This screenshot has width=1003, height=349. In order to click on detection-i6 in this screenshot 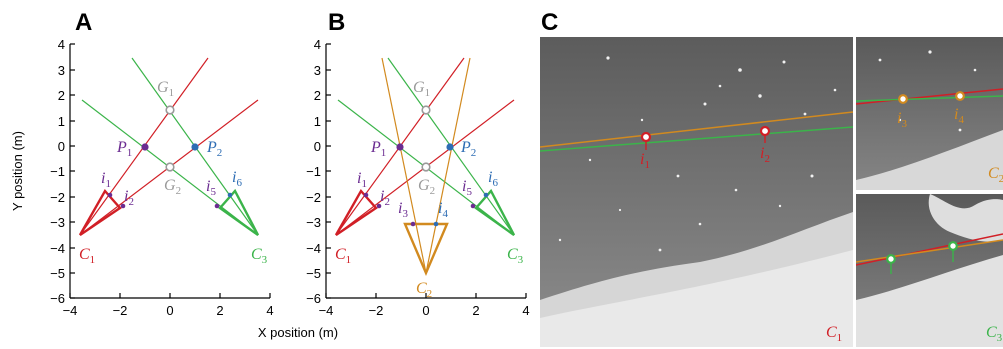, I will do `click(953, 246)`.